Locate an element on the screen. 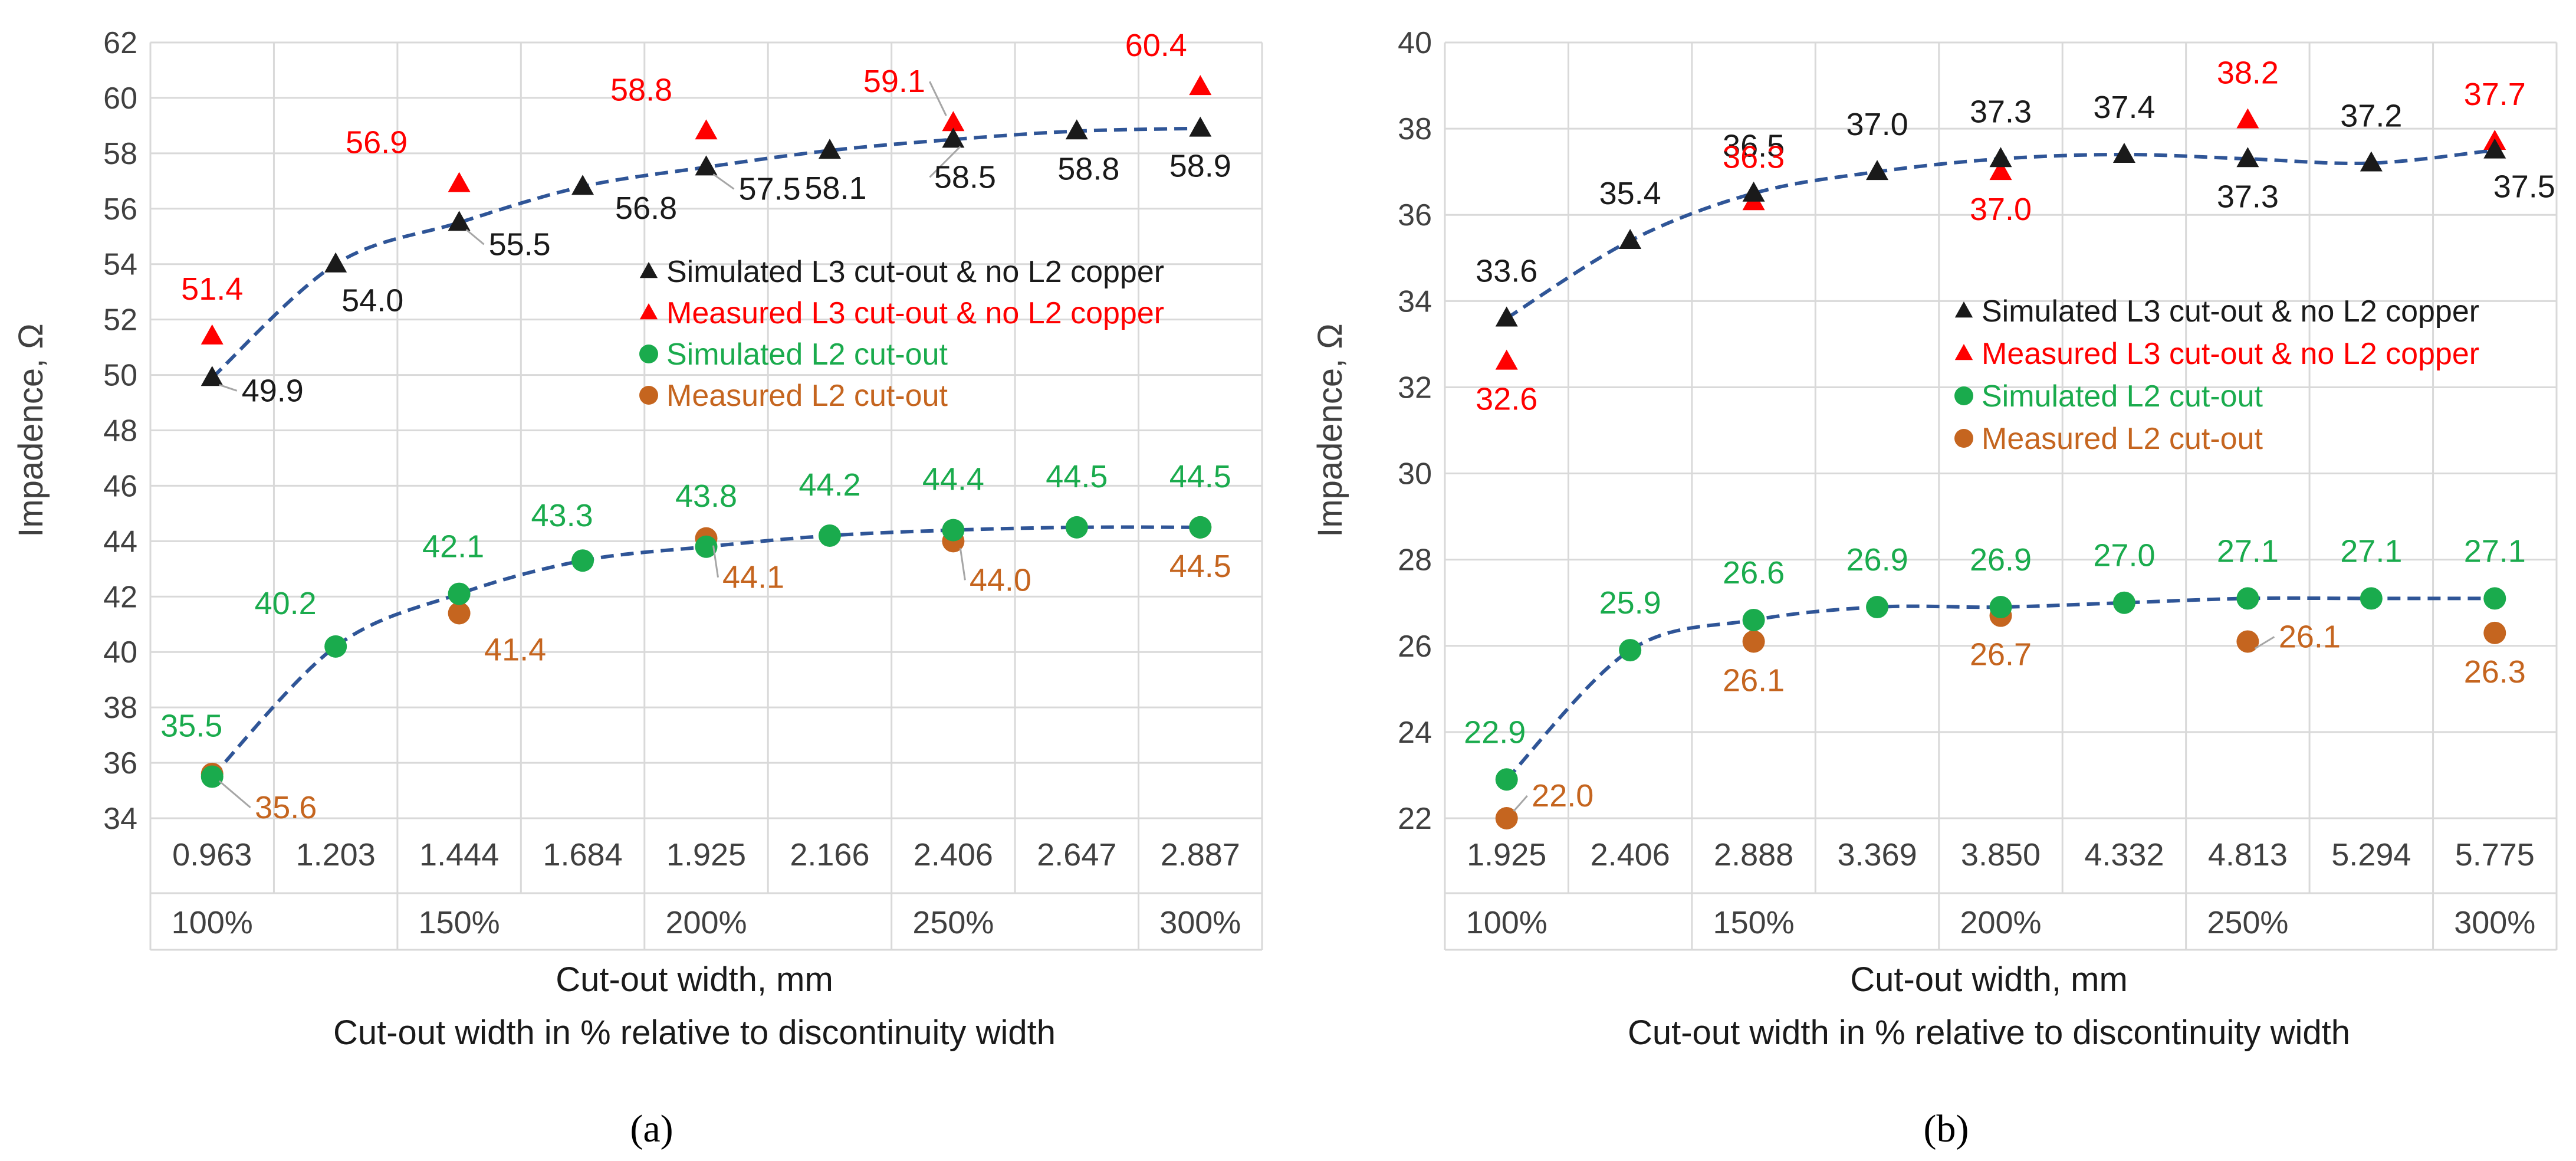 Image resolution: width=2576 pixels, height=1161 pixels. y-tick-label: 38 is located at coordinates (1415, 129).